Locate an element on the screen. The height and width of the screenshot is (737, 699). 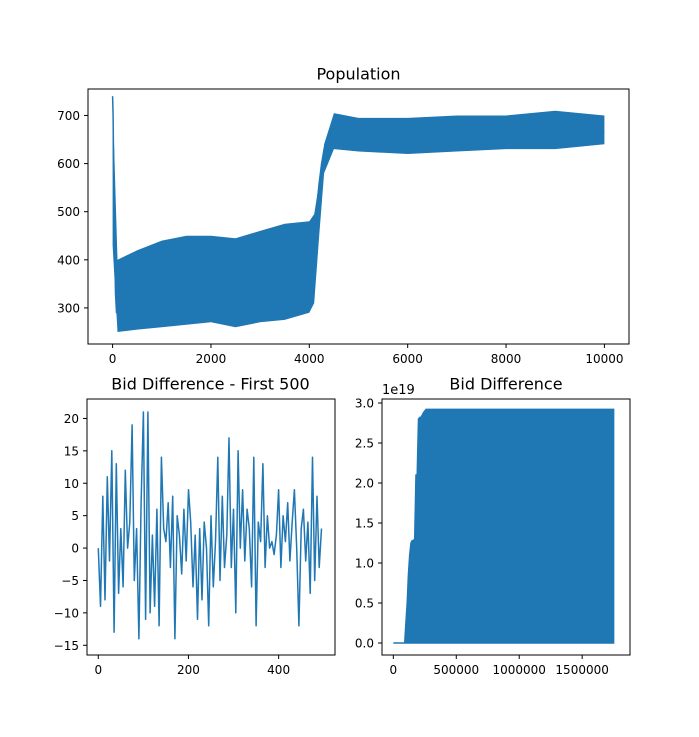
bid-first-500-title: Bid Difference - First 500 is located at coordinates (210, 384).